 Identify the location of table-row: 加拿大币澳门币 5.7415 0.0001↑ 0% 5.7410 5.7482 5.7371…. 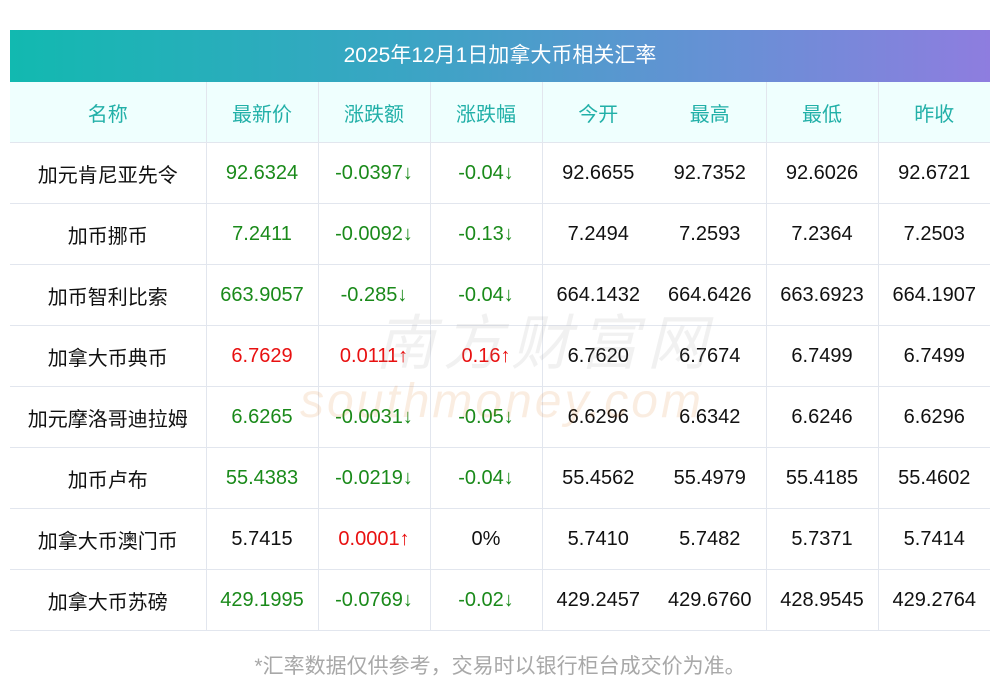
(500, 539).